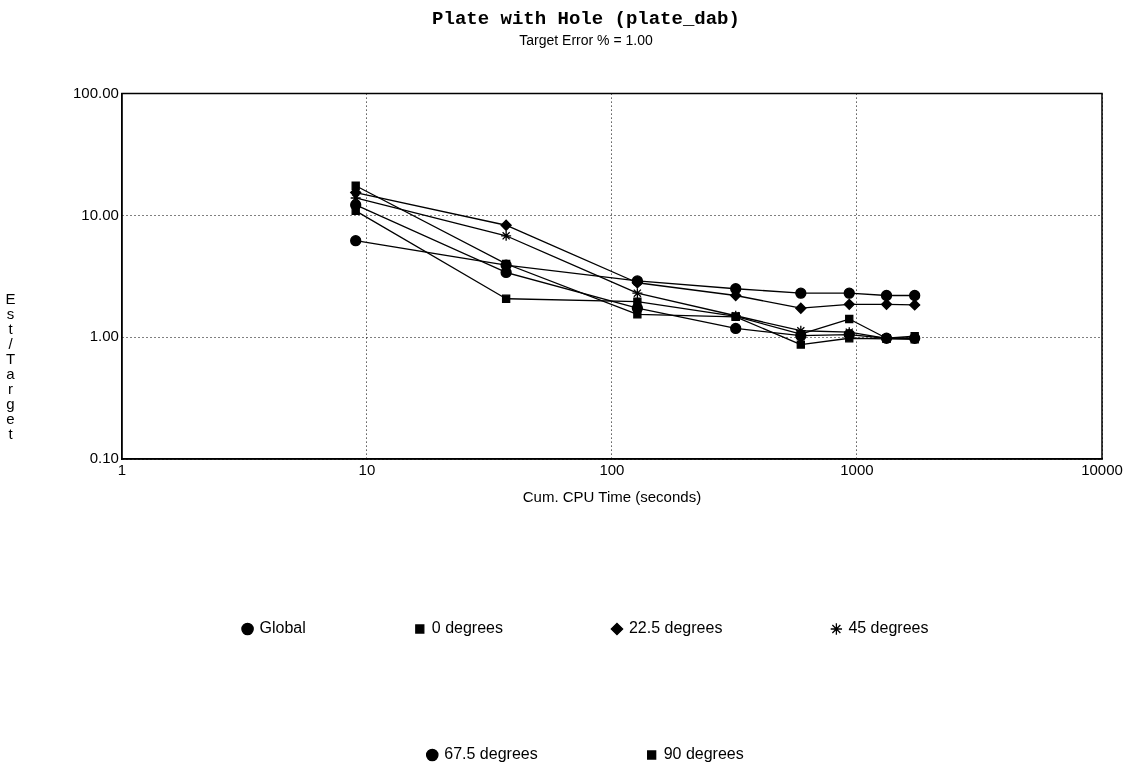 The height and width of the screenshot is (783, 1132). What do you see at coordinates (675, 628) in the screenshot?
I see `legend-label: 22.5 degrees` at bounding box center [675, 628].